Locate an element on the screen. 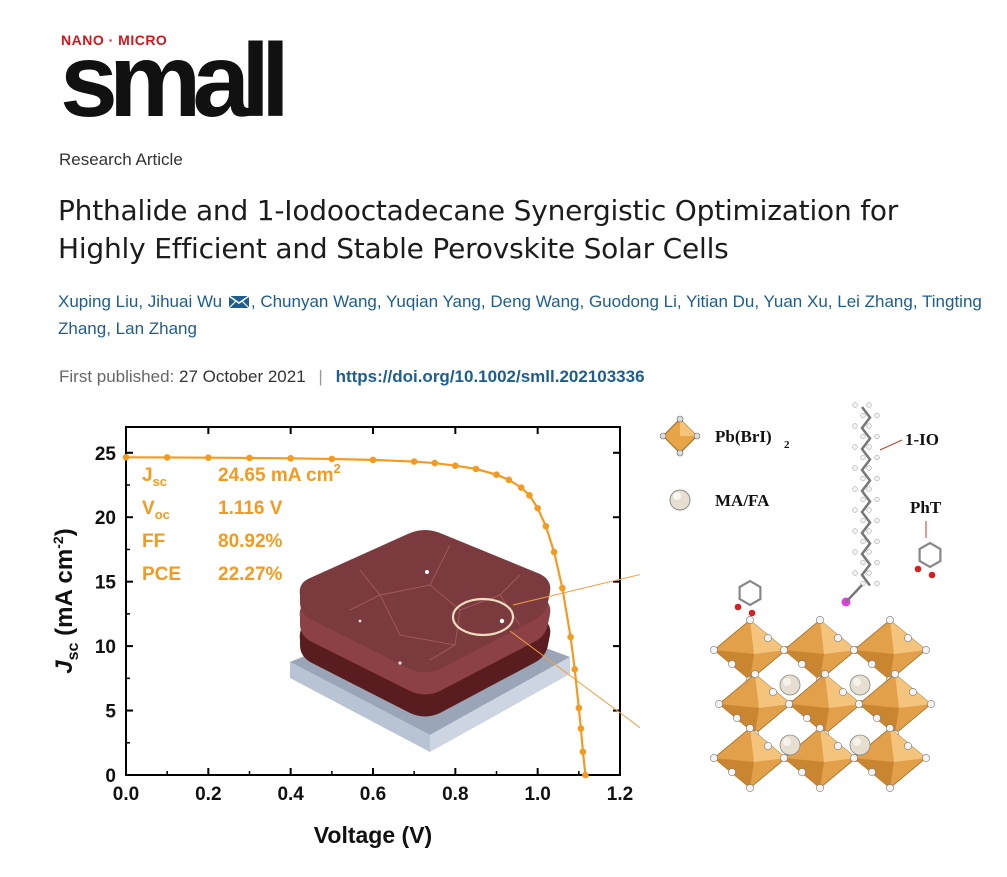  y-axis-label: Jsc (mA cm-2) is located at coordinates (66, 600).